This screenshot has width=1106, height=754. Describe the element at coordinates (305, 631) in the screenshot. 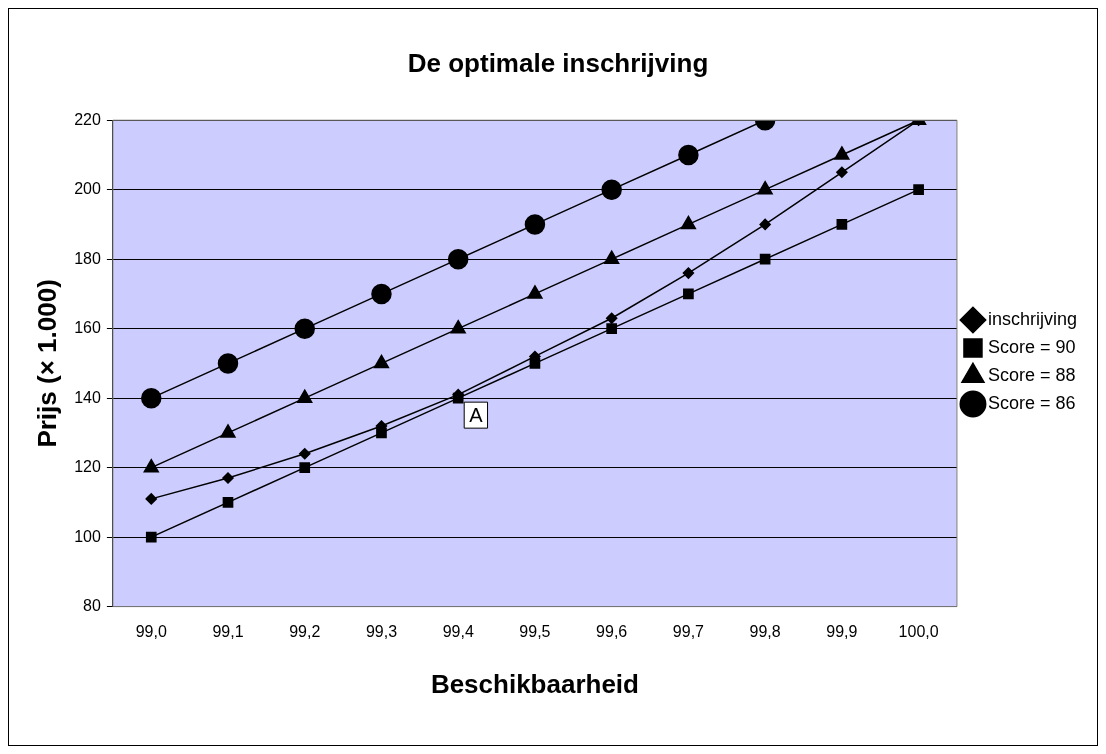

I see `x-tick-label: 99,2` at that location.